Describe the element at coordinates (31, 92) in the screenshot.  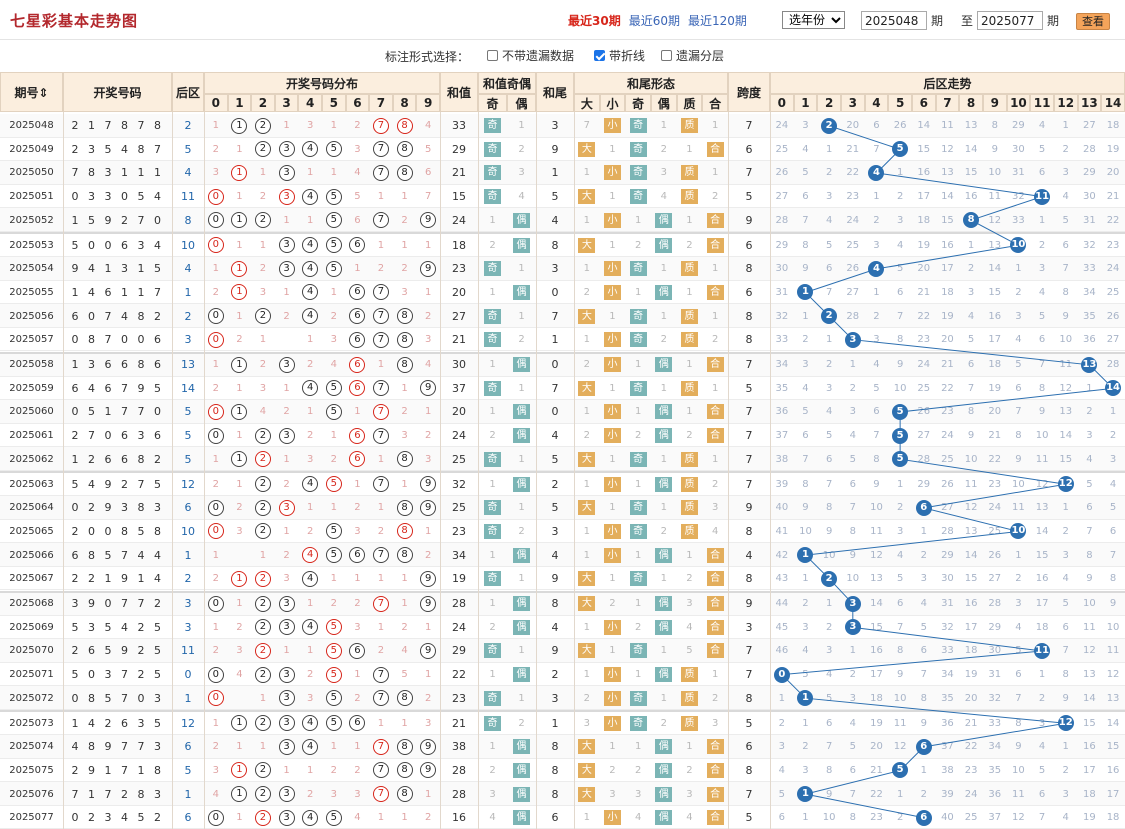
I see `header-period: 期号⇕` at that location.